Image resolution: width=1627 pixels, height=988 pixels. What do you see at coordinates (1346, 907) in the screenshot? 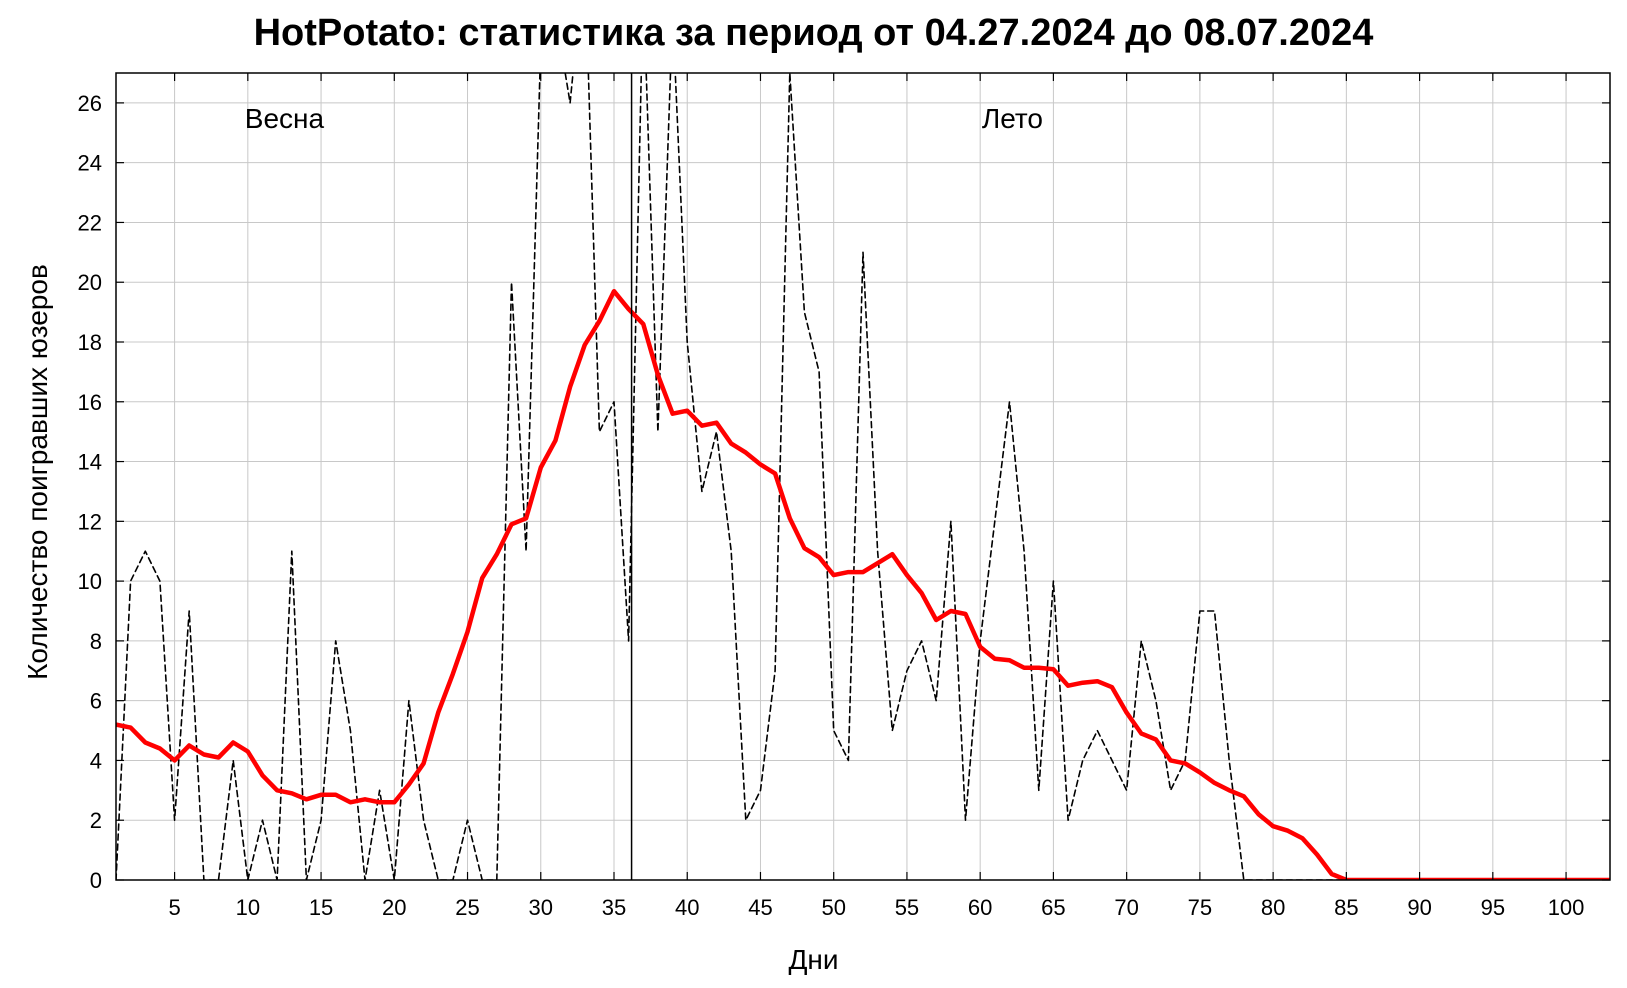
I see `x-tick-label: 85` at bounding box center [1346, 907].